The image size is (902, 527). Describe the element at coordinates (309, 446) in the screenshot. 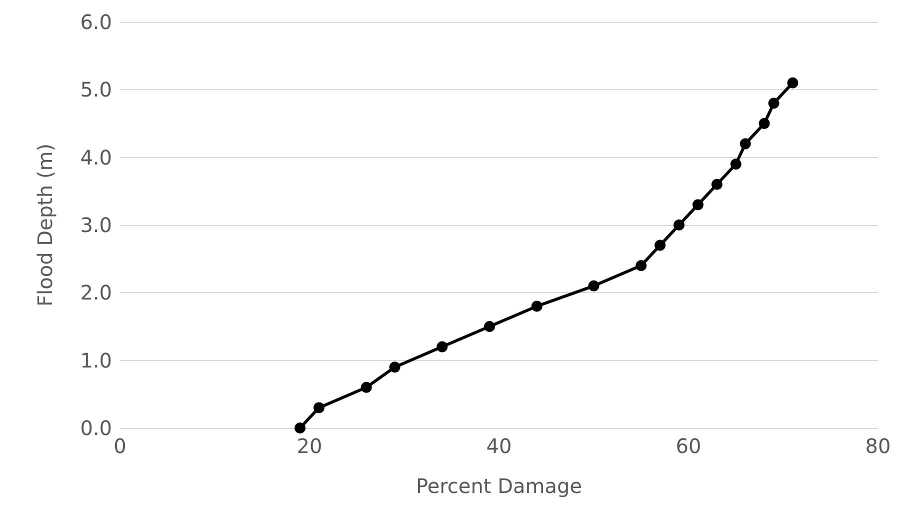

I see `x-tick-label: 20` at that location.